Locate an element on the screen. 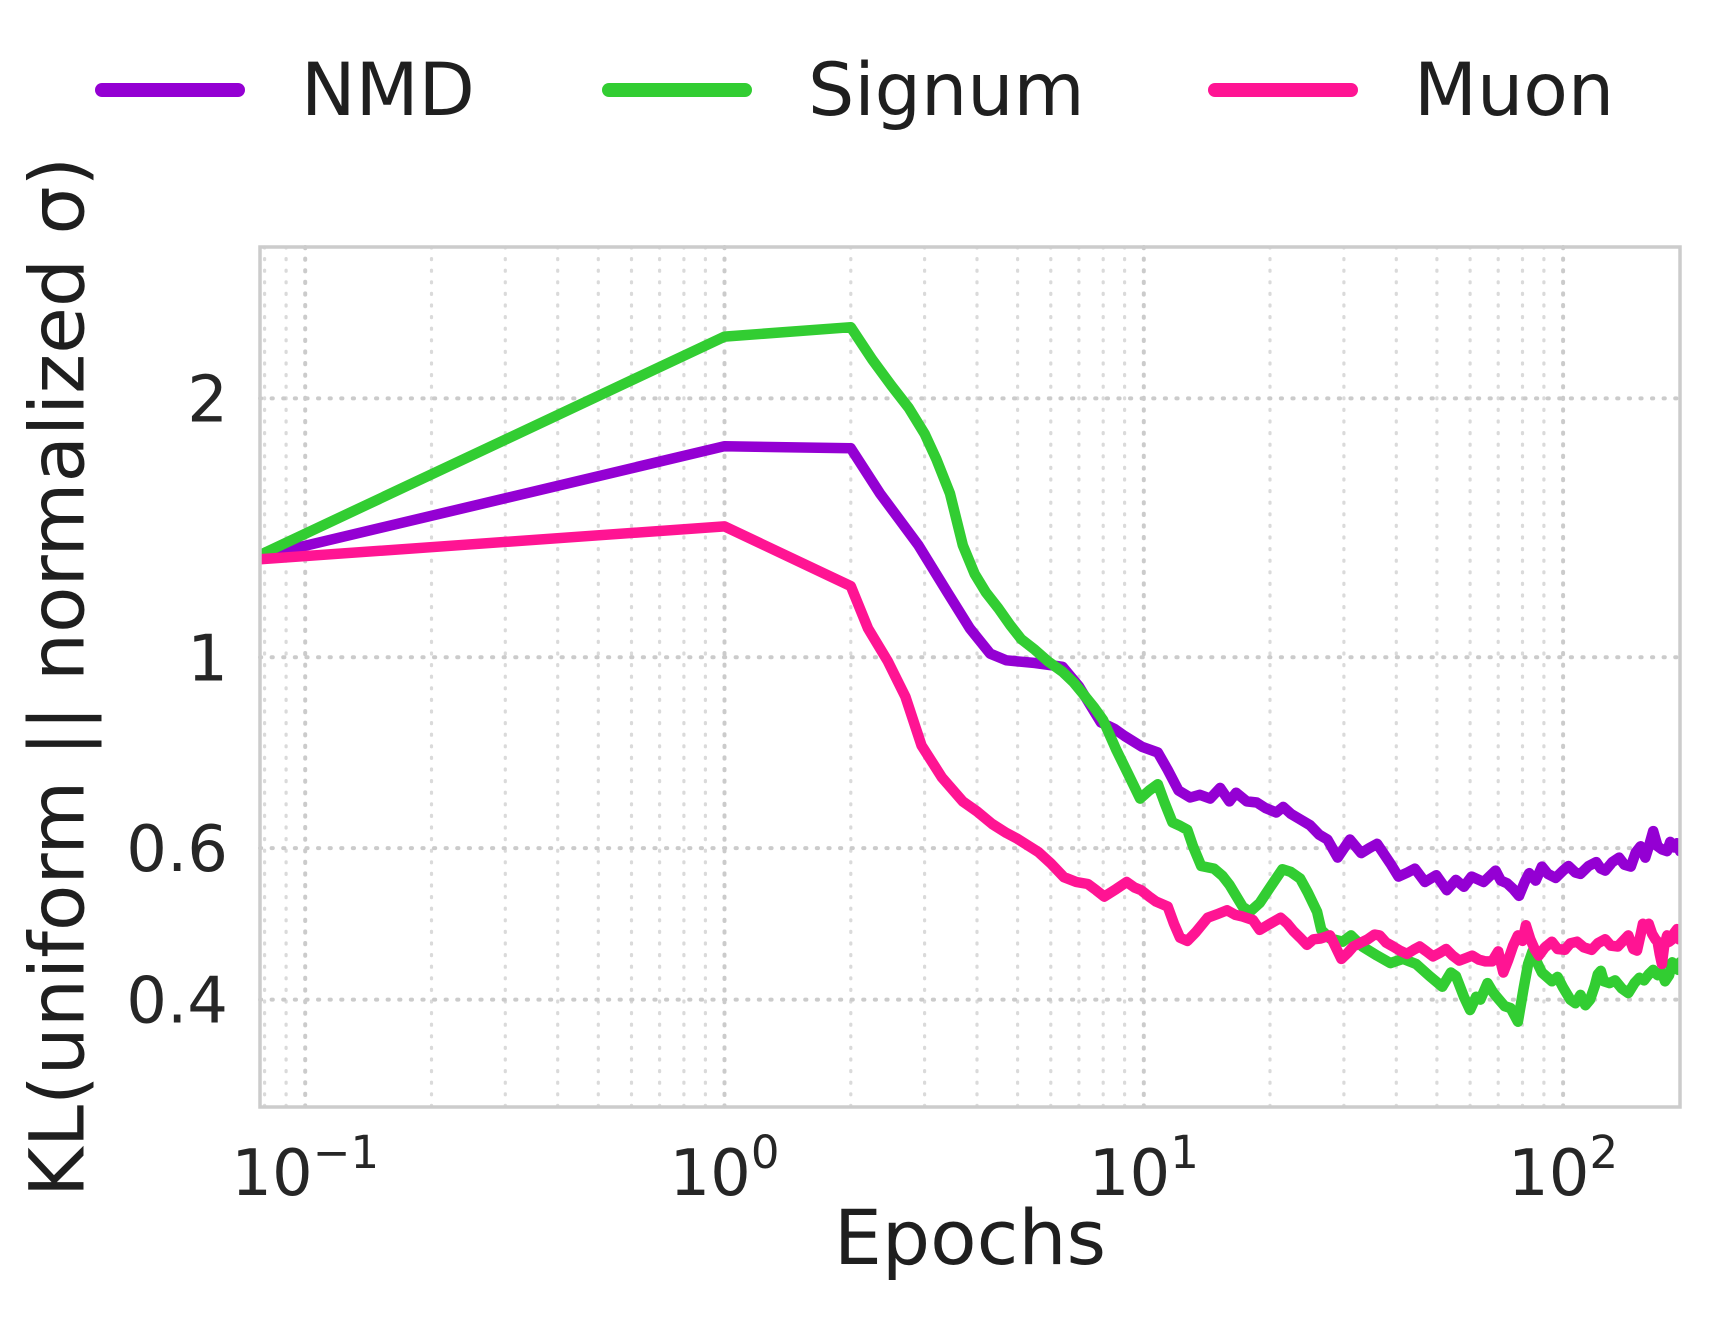 Image resolution: width=1710 pixels, height=1321 pixels. legend-label-muon: Muon is located at coordinates (1514, 90).